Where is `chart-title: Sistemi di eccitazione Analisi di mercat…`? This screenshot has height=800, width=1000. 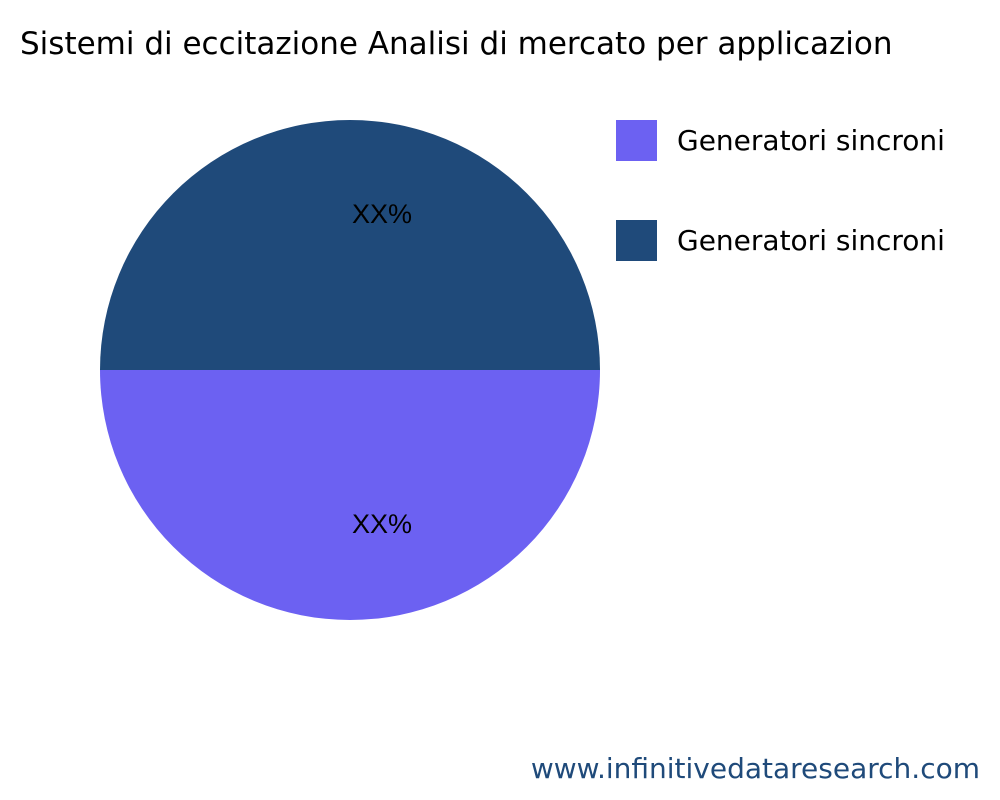 chart-title: Sistemi di eccitazione Analisi di mercat… is located at coordinates (456, 44).